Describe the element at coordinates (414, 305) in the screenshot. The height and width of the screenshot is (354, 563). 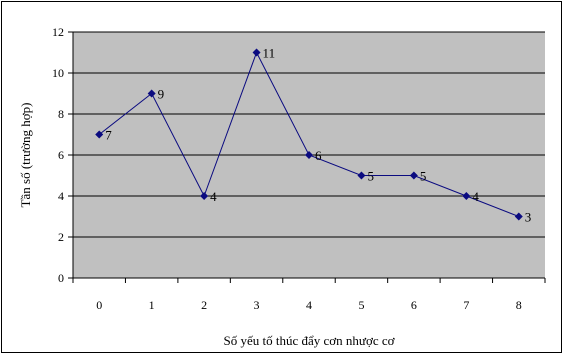
I see `x-tick-label: 6` at that location.